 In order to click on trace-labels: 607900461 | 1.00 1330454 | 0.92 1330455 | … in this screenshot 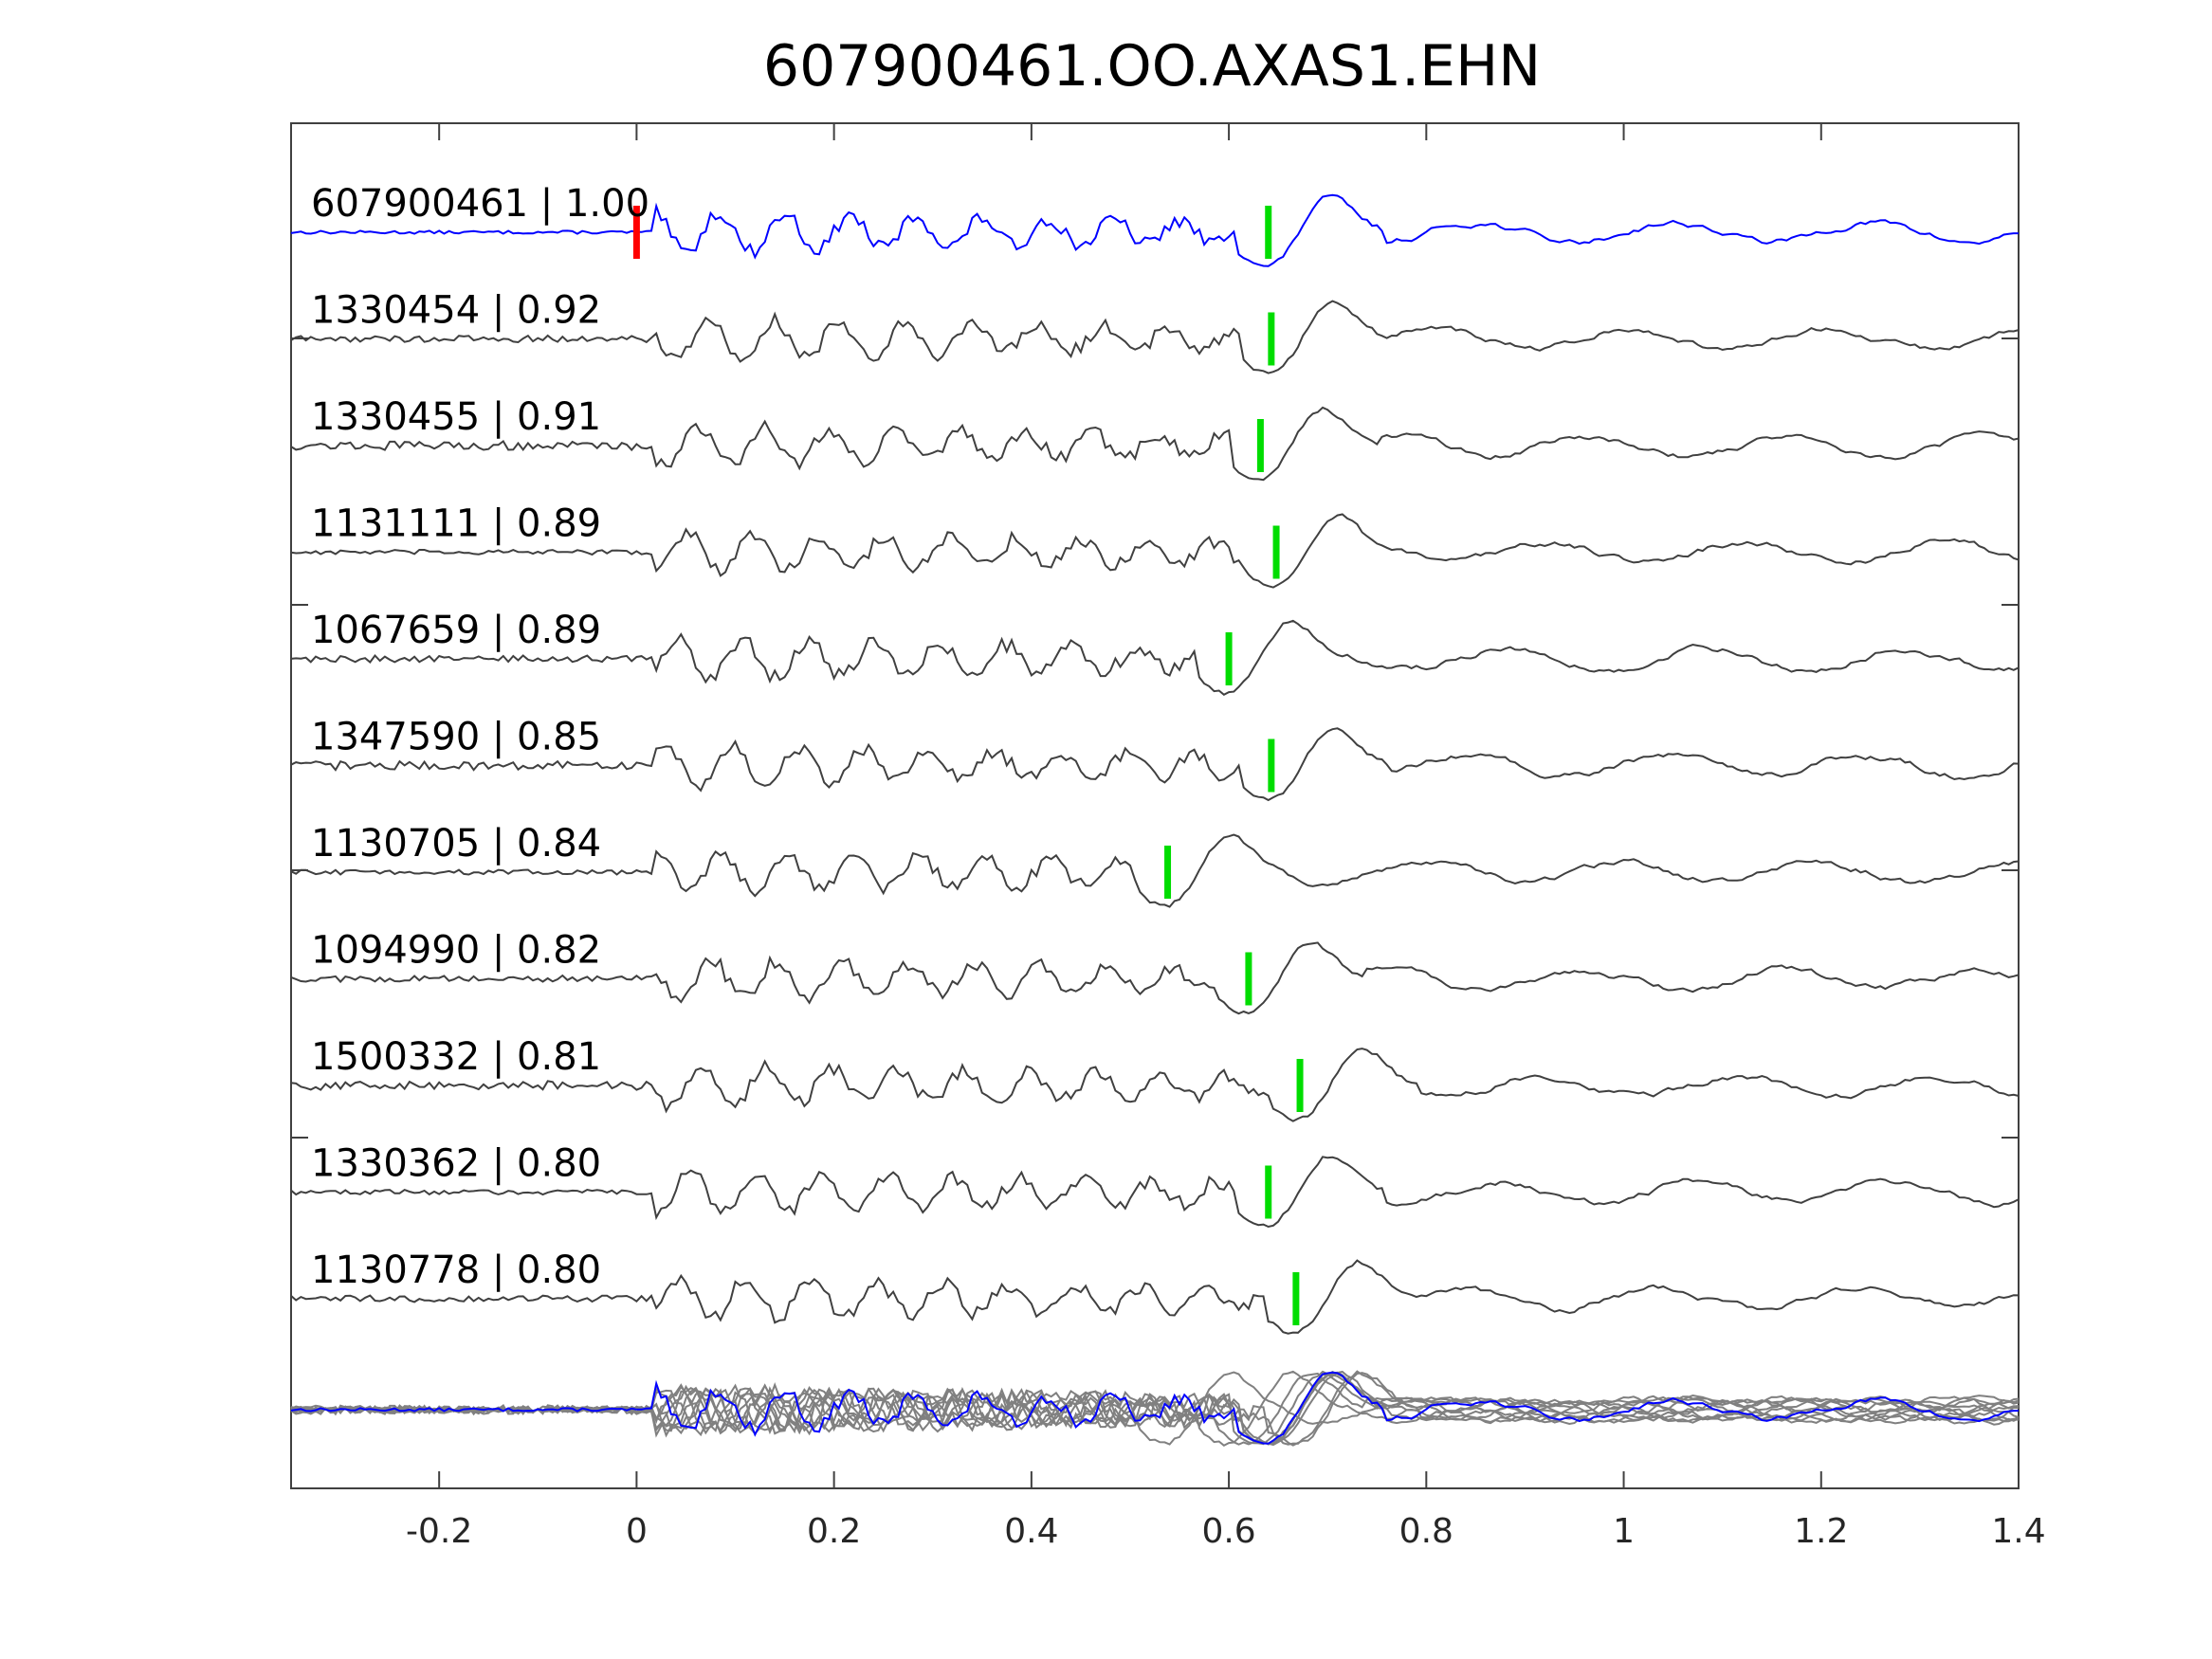, I will do `click(480, 737)`.